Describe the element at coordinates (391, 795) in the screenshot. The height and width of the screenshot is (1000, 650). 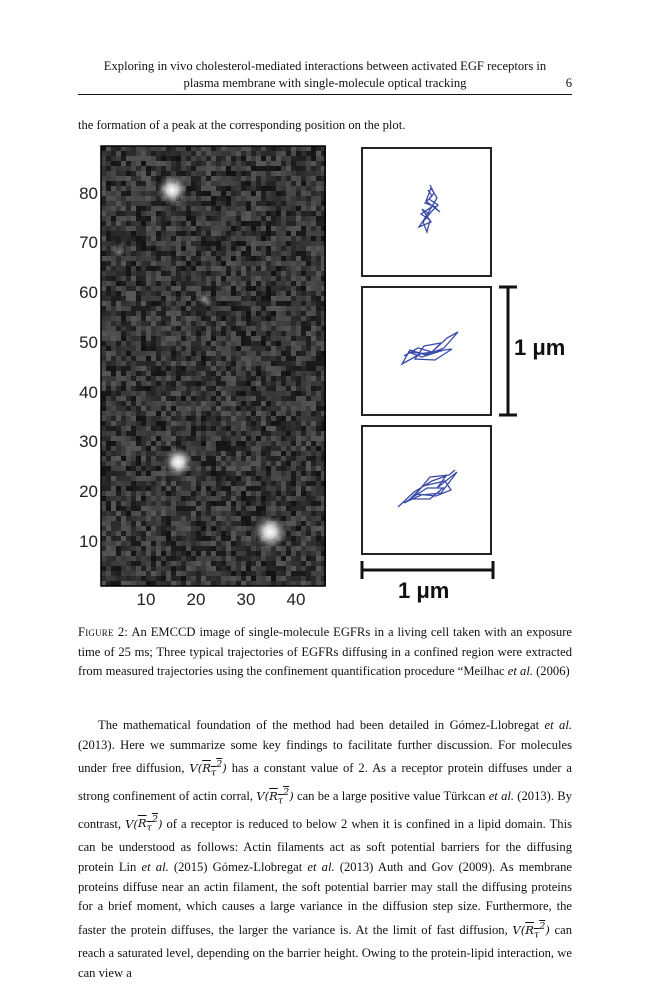
I see `body-text: can be a large positive value Türkcan` at that location.